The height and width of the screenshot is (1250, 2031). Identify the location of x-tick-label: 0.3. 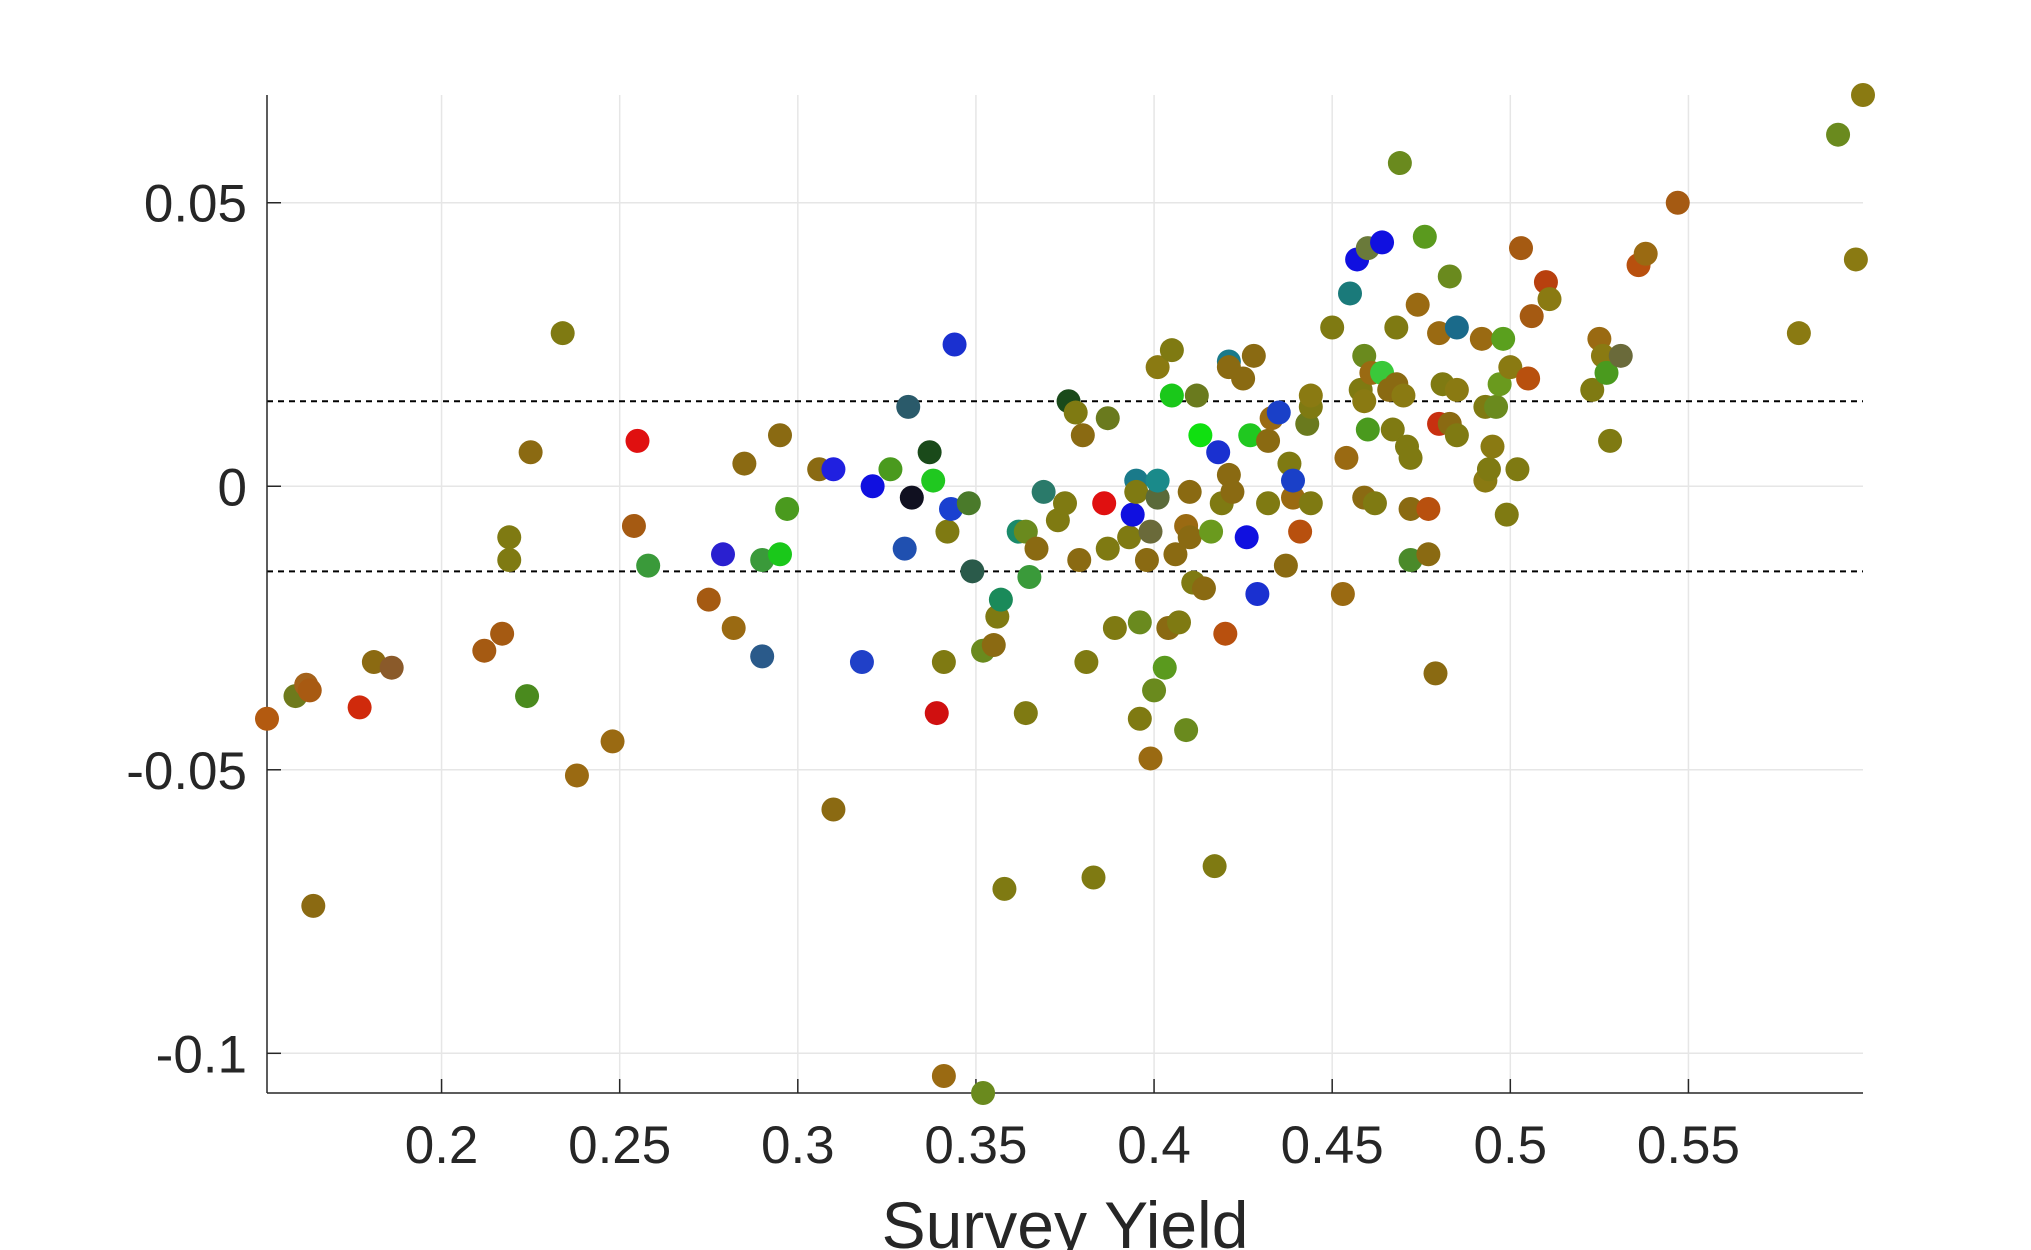
(798, 1145).